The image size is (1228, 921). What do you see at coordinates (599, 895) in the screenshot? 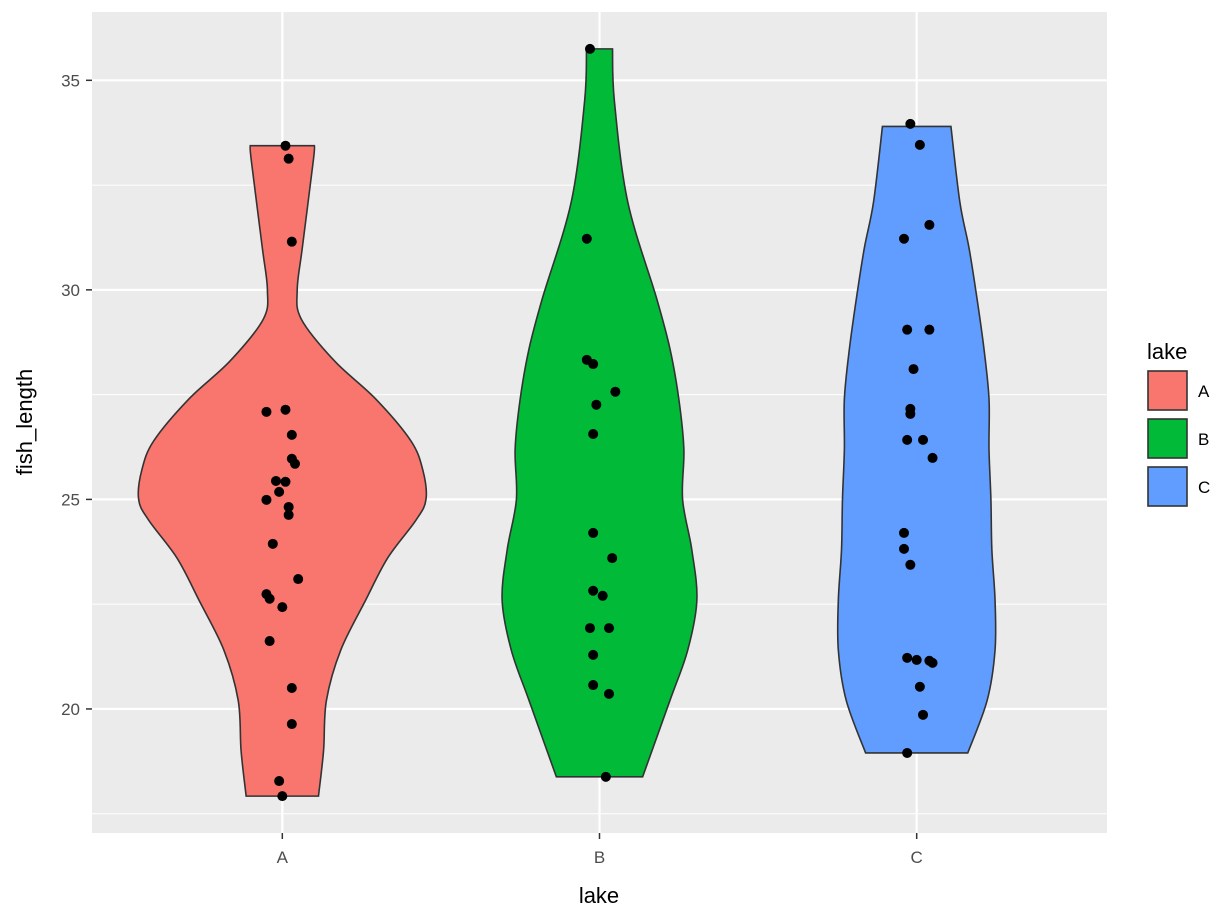
I see `x-axis-title: lake` at bounding box center [599, 895].